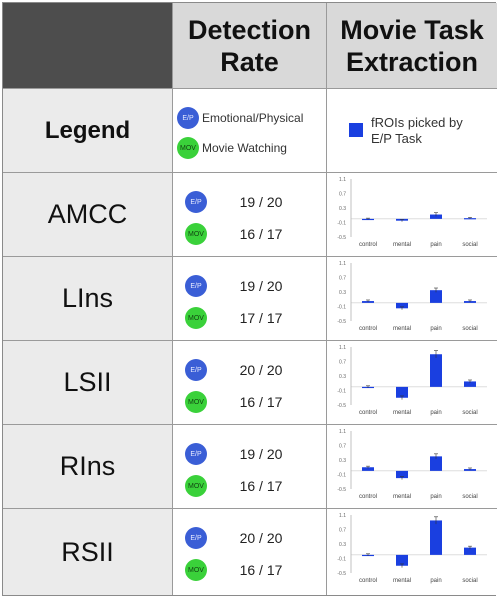  I want to click on row-label: AMCC, so click(88, 215).